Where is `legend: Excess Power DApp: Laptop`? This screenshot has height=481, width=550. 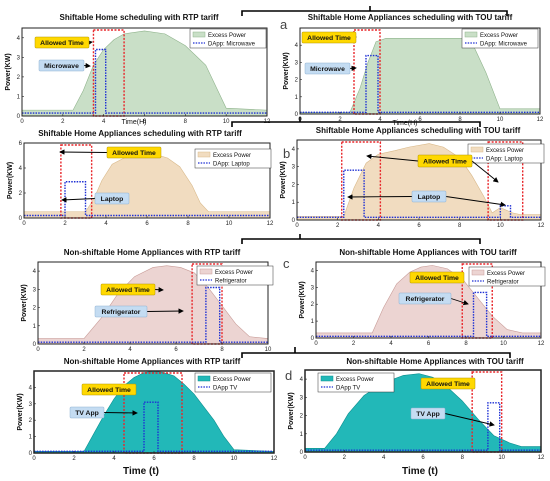 legend: Excess Power DApp: Laptop is located at coordinates (506, 153).